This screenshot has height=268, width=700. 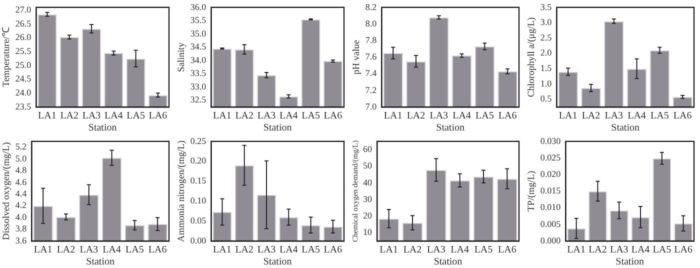 What do you see at coordinates (551, 191) in the screenshot?
I see `y-tick-label: 0.015` at bounding box center [551, 191].